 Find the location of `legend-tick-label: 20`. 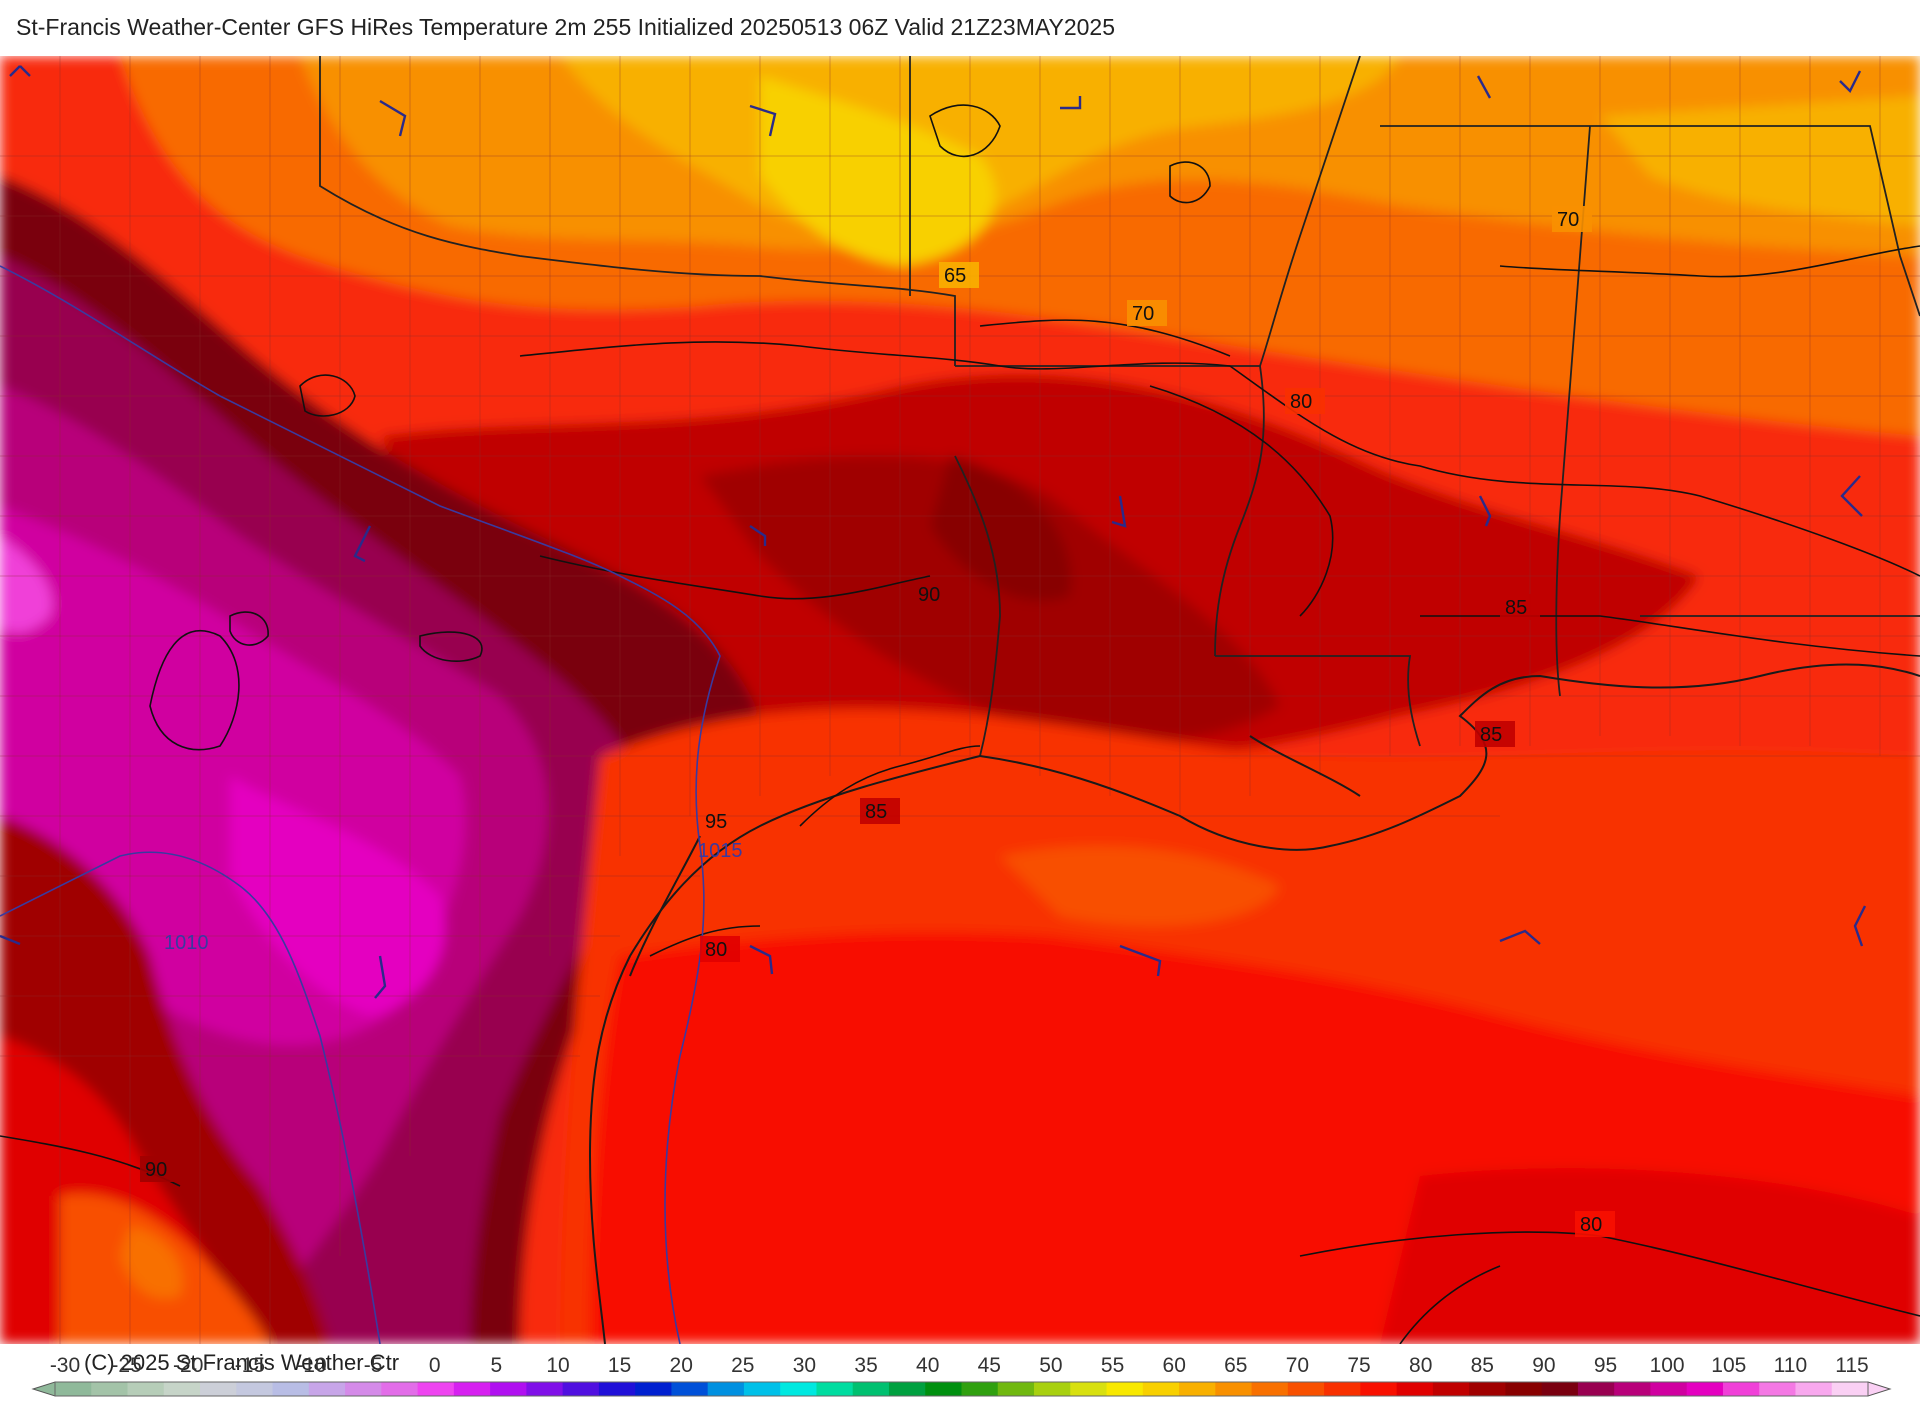

legend-tick-label: 20 is located at coordinates (681, 1365).